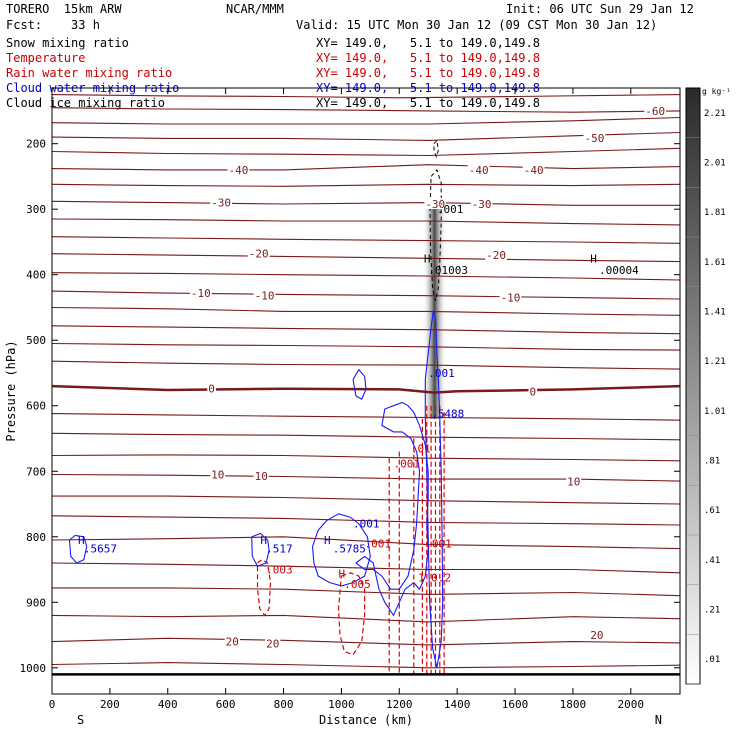 This screenshot has width=740, height=740. What do you see at coordinates (428, 73) in the screenshot?
I see `field-rain-xy: XY= 149.0, 5.1 to 149.0,149.8` at bounding box center [428, 73].